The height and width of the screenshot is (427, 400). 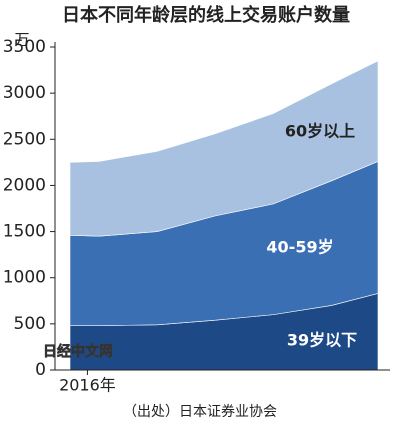 What do you see at coordinates (206, 15) in the screenshot?
I see `chart-title: 日本不同年龄层的线上交易账户数量` at bounding box center [206, 15].